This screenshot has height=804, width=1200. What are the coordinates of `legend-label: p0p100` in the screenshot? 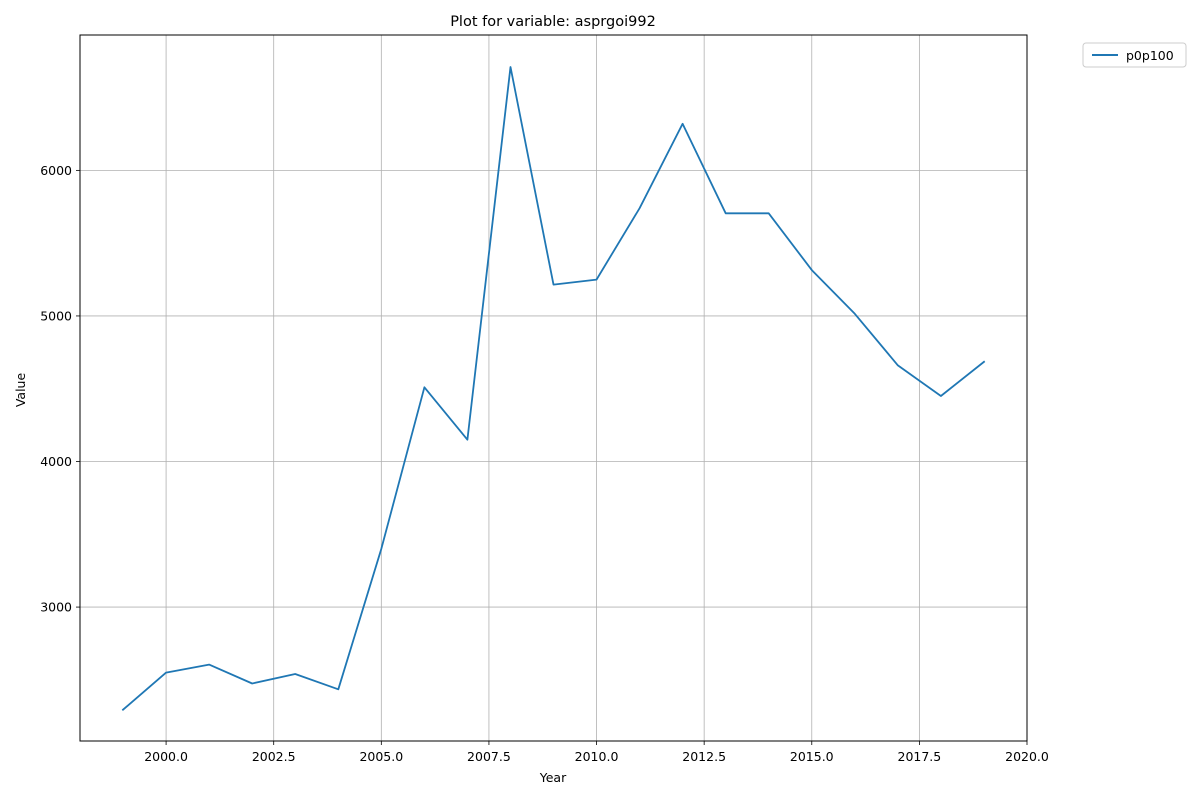 It's located at (1150, 55).